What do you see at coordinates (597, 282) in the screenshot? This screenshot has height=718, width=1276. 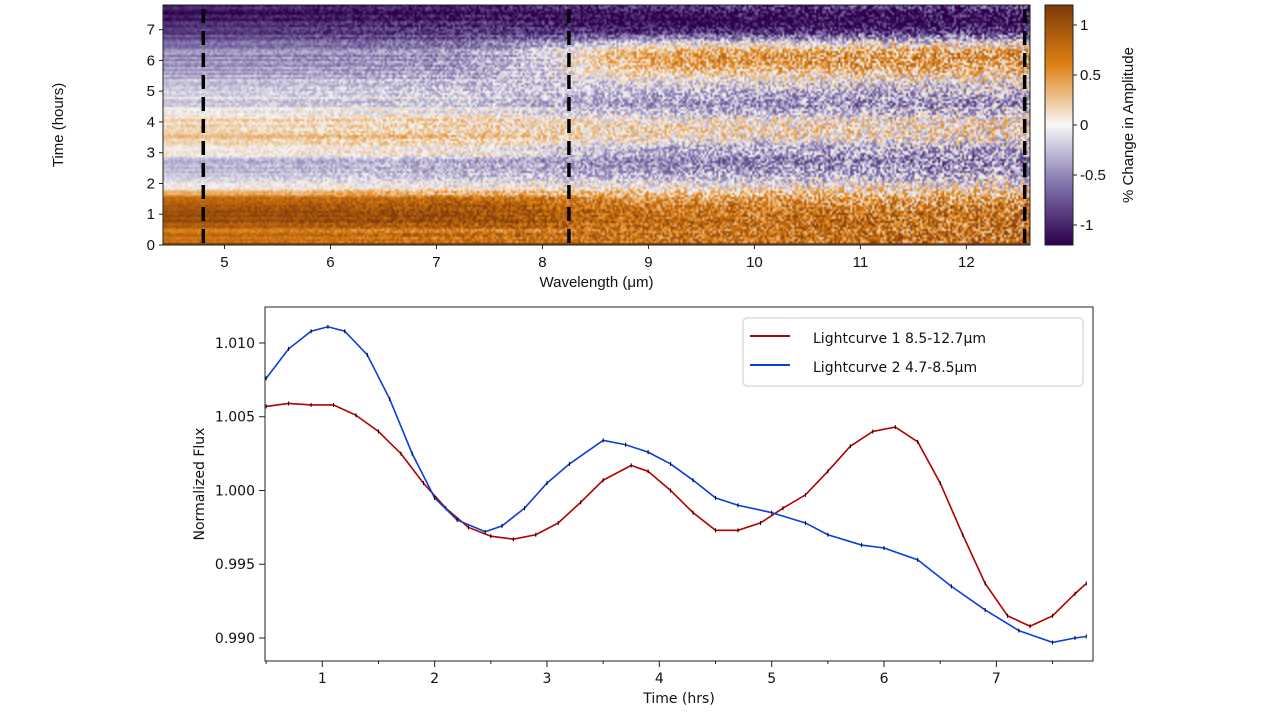 I see `x-axis-label: Wavelength (μm)` at bounding box center [597, 282].